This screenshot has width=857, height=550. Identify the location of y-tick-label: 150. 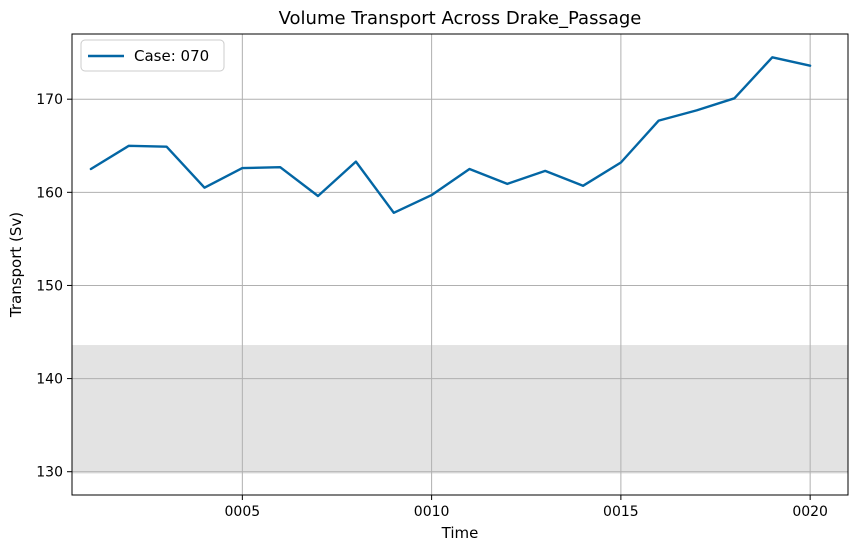
(49, 286).